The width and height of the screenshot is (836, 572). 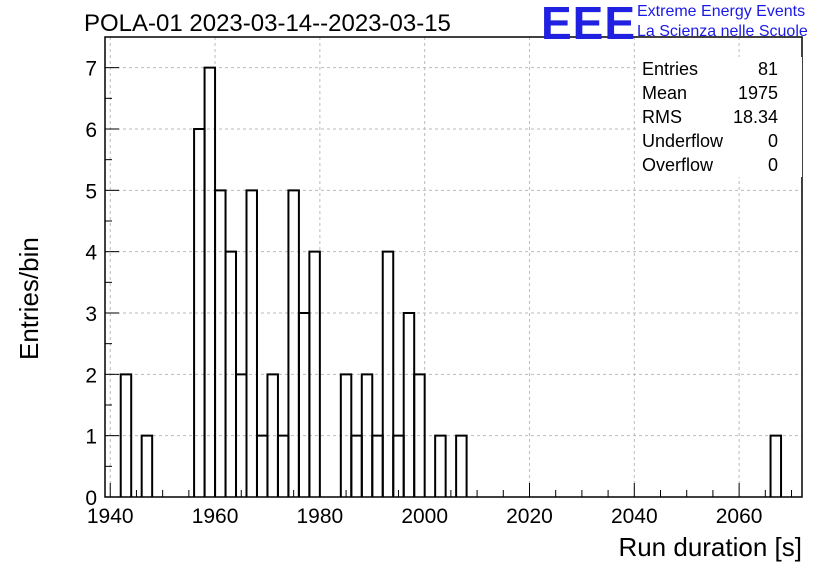 I want to click on logo-line-2: La Scienza nelle Scuole, so click(x=722, y=31).